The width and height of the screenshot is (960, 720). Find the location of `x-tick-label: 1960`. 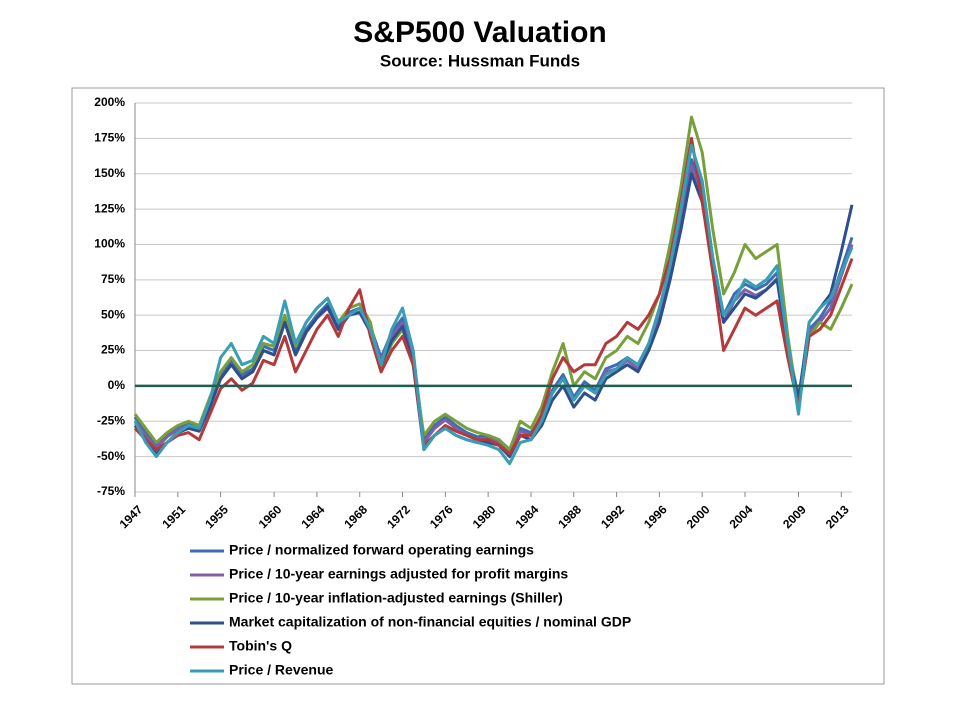

x-tick-label: 1960 is located at coordinates (270, 516).